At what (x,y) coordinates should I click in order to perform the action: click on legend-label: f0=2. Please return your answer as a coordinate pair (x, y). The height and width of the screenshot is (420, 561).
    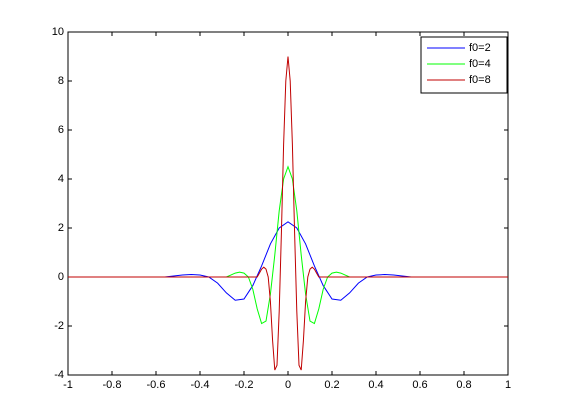
    Looking at the image, I should click on (480, 48).